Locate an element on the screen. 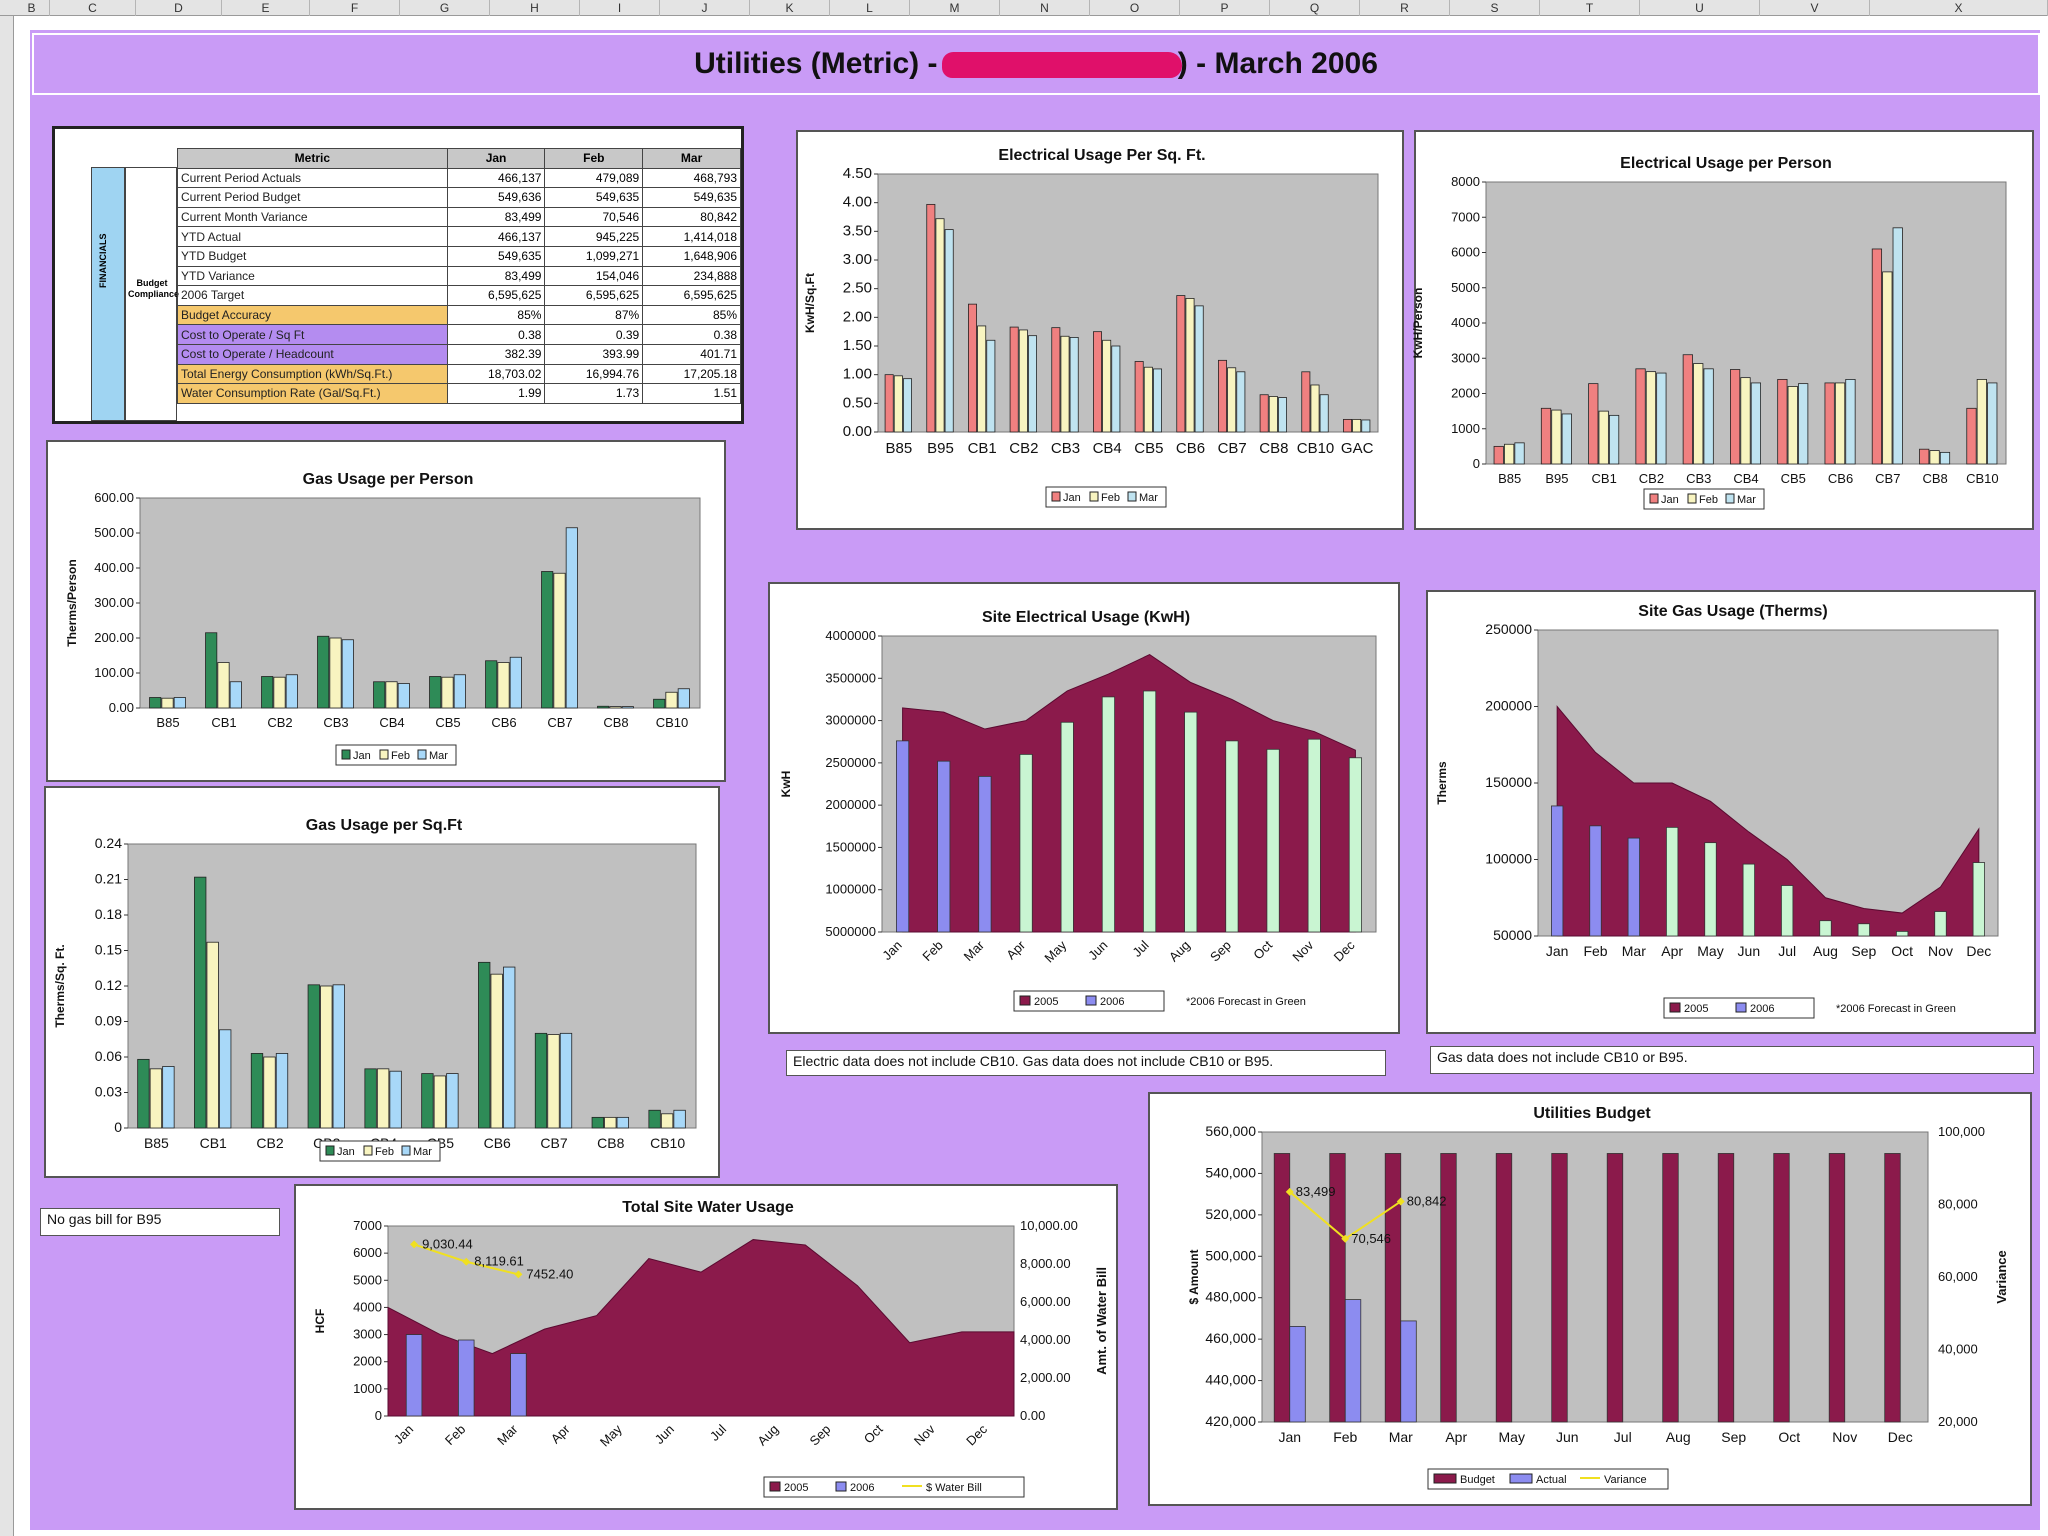 The height and width of the screenshot is (1536, 2048). x-tick-label: Apr is located at coordinates (560, 1433).